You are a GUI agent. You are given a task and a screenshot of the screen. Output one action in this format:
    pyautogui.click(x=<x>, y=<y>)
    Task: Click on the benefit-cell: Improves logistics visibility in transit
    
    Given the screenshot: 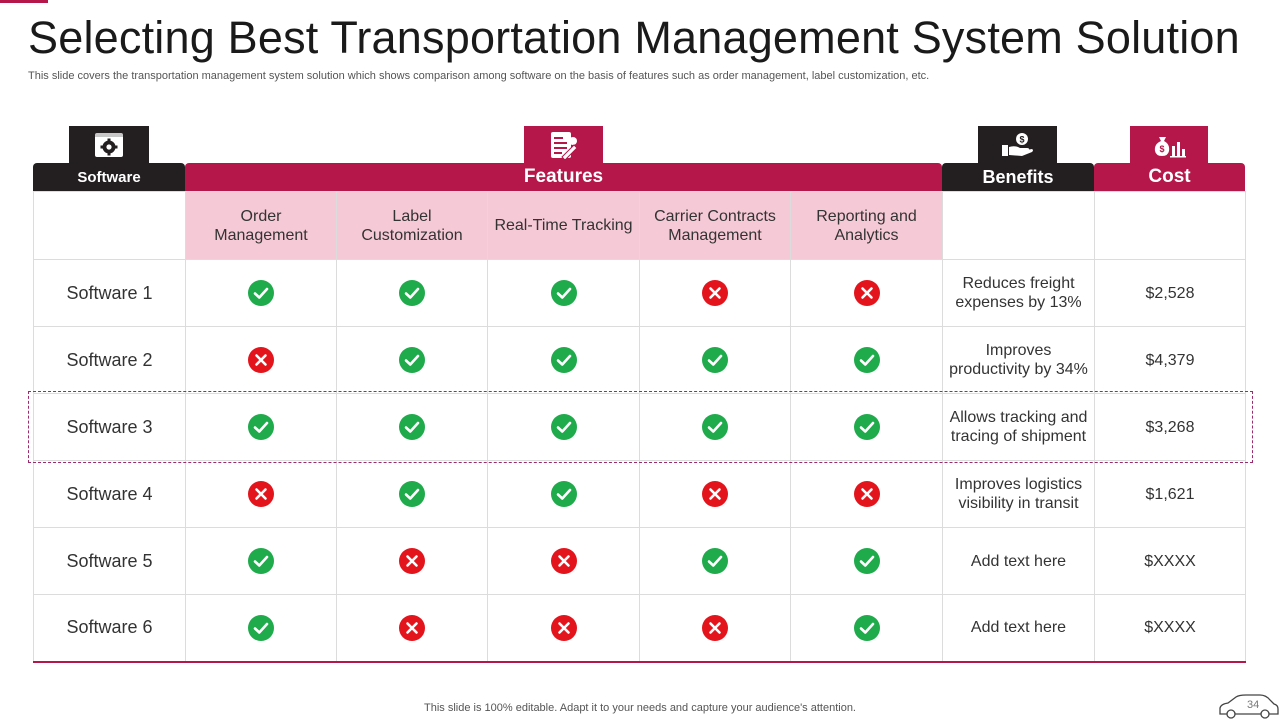 What is the action you would take?
    pyautogui.click(x=1018, y=494)
    